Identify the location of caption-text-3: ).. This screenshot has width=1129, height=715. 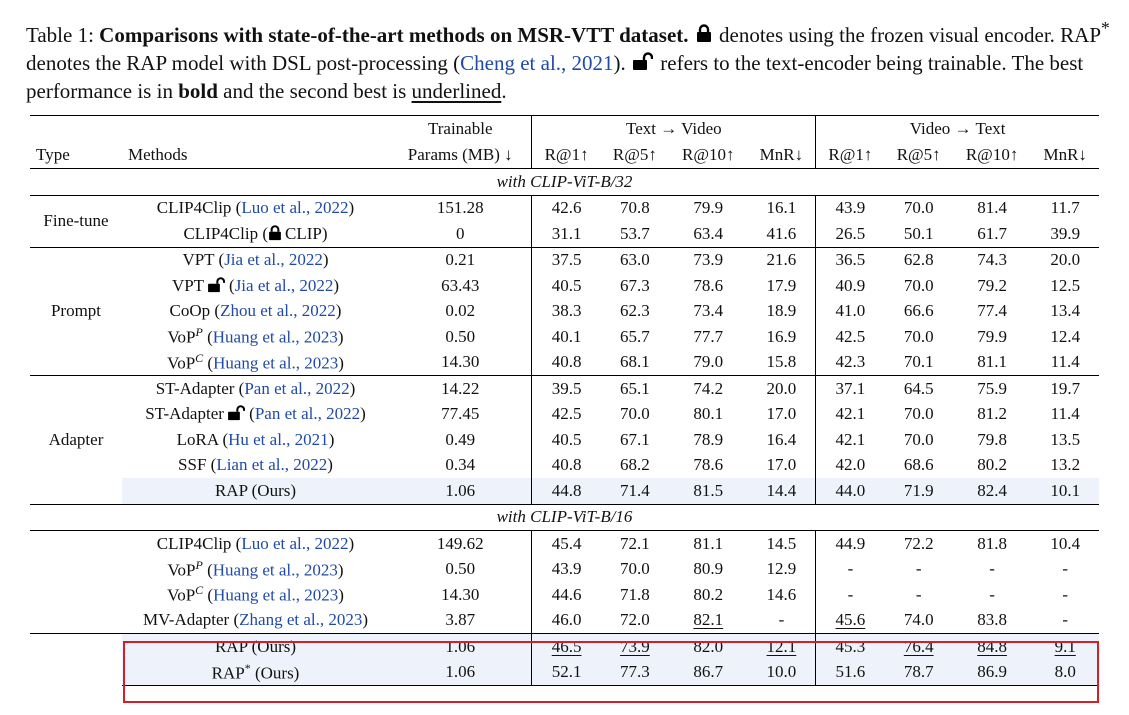
(619, 63).